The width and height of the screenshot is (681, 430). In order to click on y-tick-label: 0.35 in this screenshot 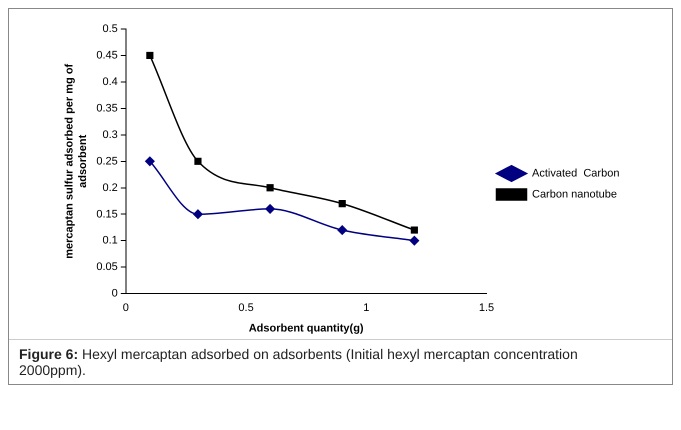, I will do `click(107, 108)`.